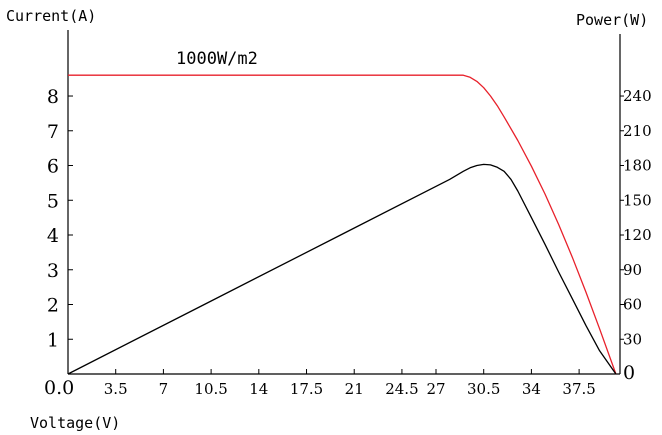 The width and height of the screenshot is (662, 435). What do you see at coordinates (612, 20) in the screenshot?
I see `right-axis-title: Power(W)` at bounding box center [612, 20].